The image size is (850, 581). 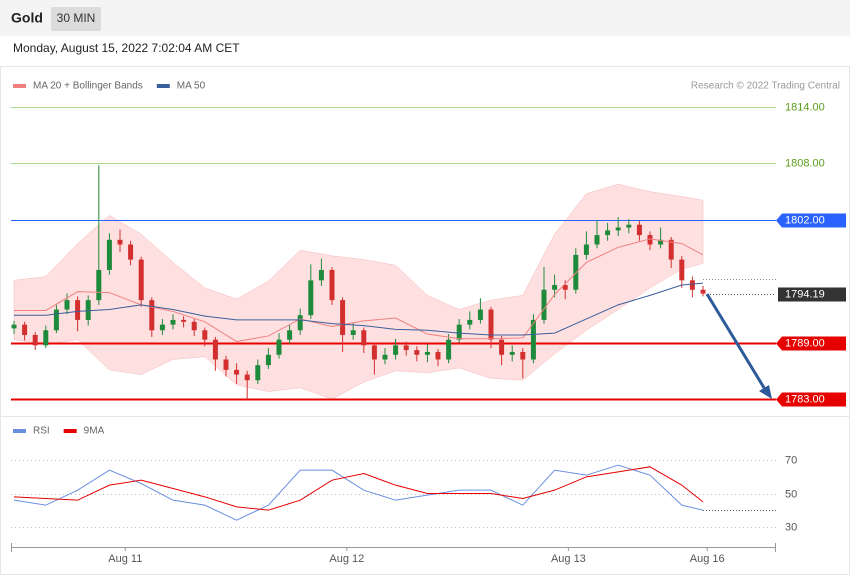 What do you see at coordinates (791, 527) in the screenshot?
I see `y-tick-label: 30` at bounding box center [791, 527].